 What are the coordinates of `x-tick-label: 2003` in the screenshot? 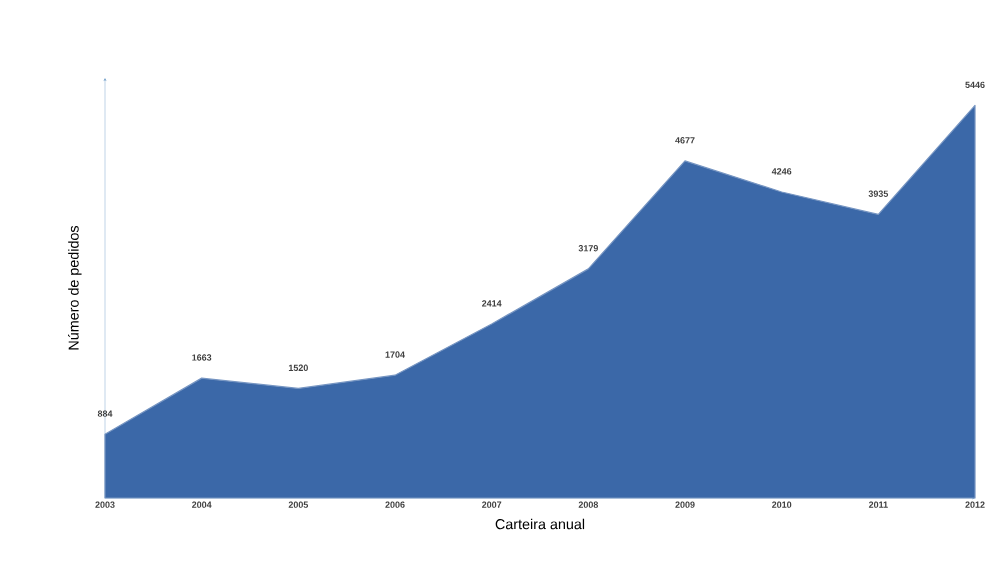 It's located at (105, 504).